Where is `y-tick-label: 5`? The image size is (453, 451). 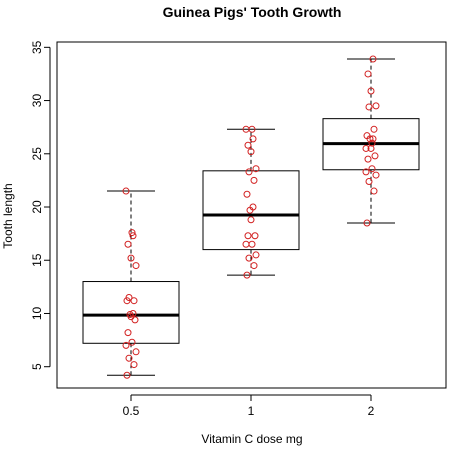
y-tick-label: 5 is located at coordinates (37, 366).